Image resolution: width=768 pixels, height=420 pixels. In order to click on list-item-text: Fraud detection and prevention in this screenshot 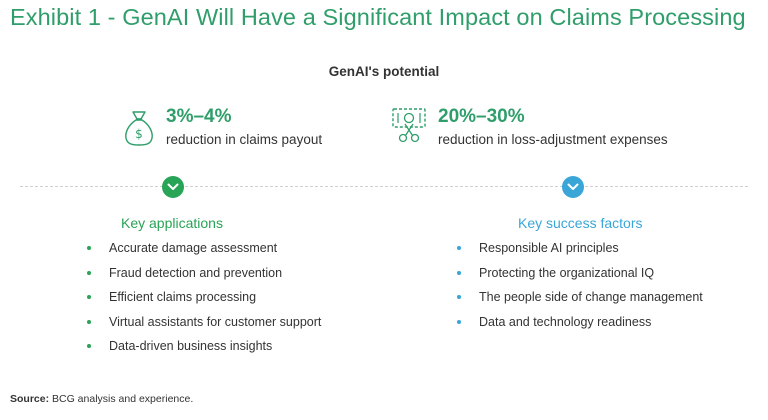, I will do `click(196, 272)`.